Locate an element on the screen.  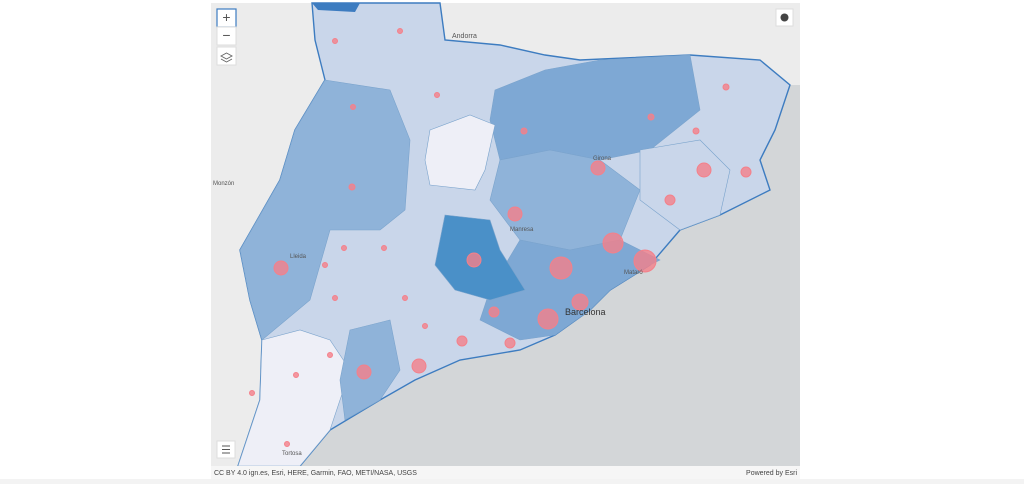
attribution-bar is located at coordinates (505, 472).